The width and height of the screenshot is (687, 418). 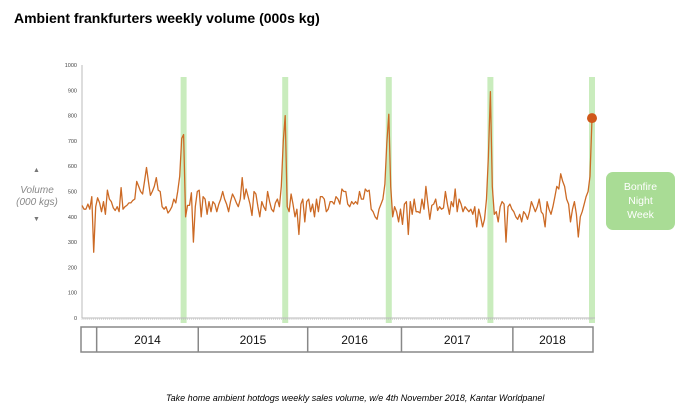 I want to click on y-tick-label: 300, so click(x=72, y=243).